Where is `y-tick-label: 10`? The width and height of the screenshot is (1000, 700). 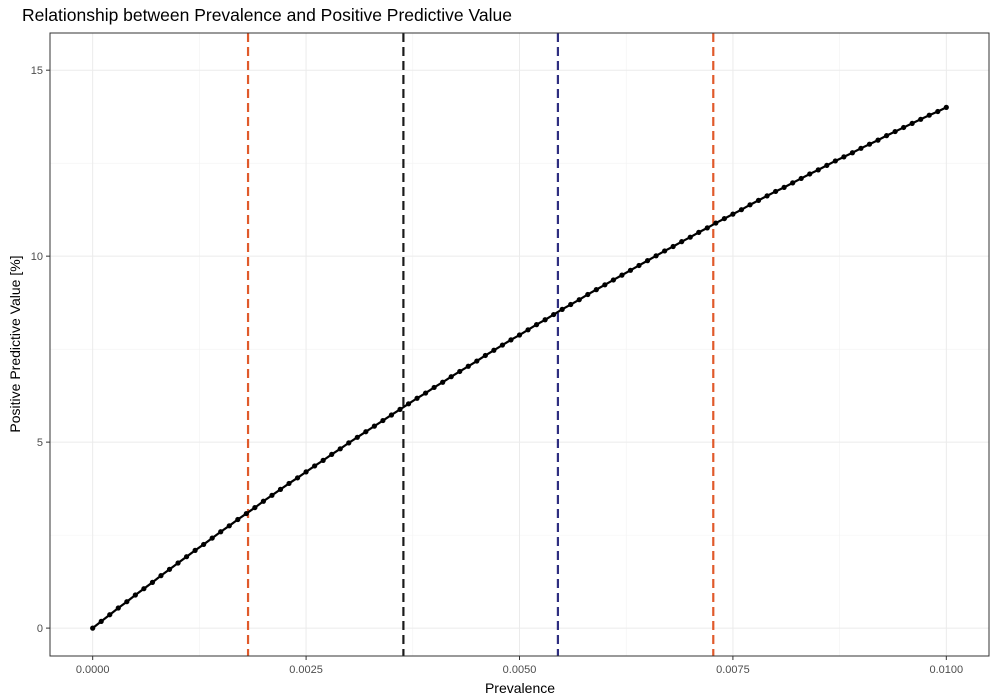
y-tick-label: 10 is located at coordinates (37, 257).